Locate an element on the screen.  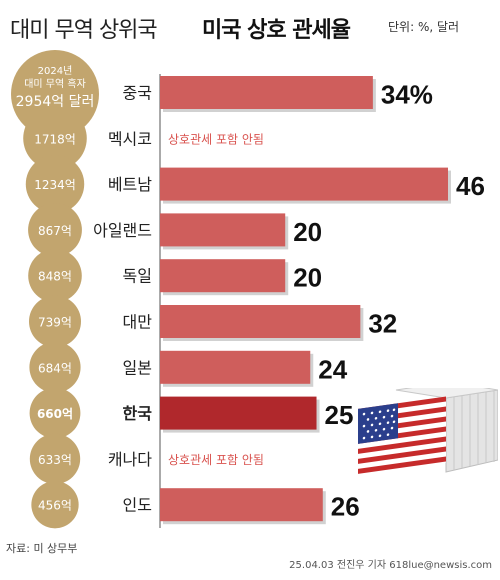
category-label: 한국 is located at coordinates (138, 413).